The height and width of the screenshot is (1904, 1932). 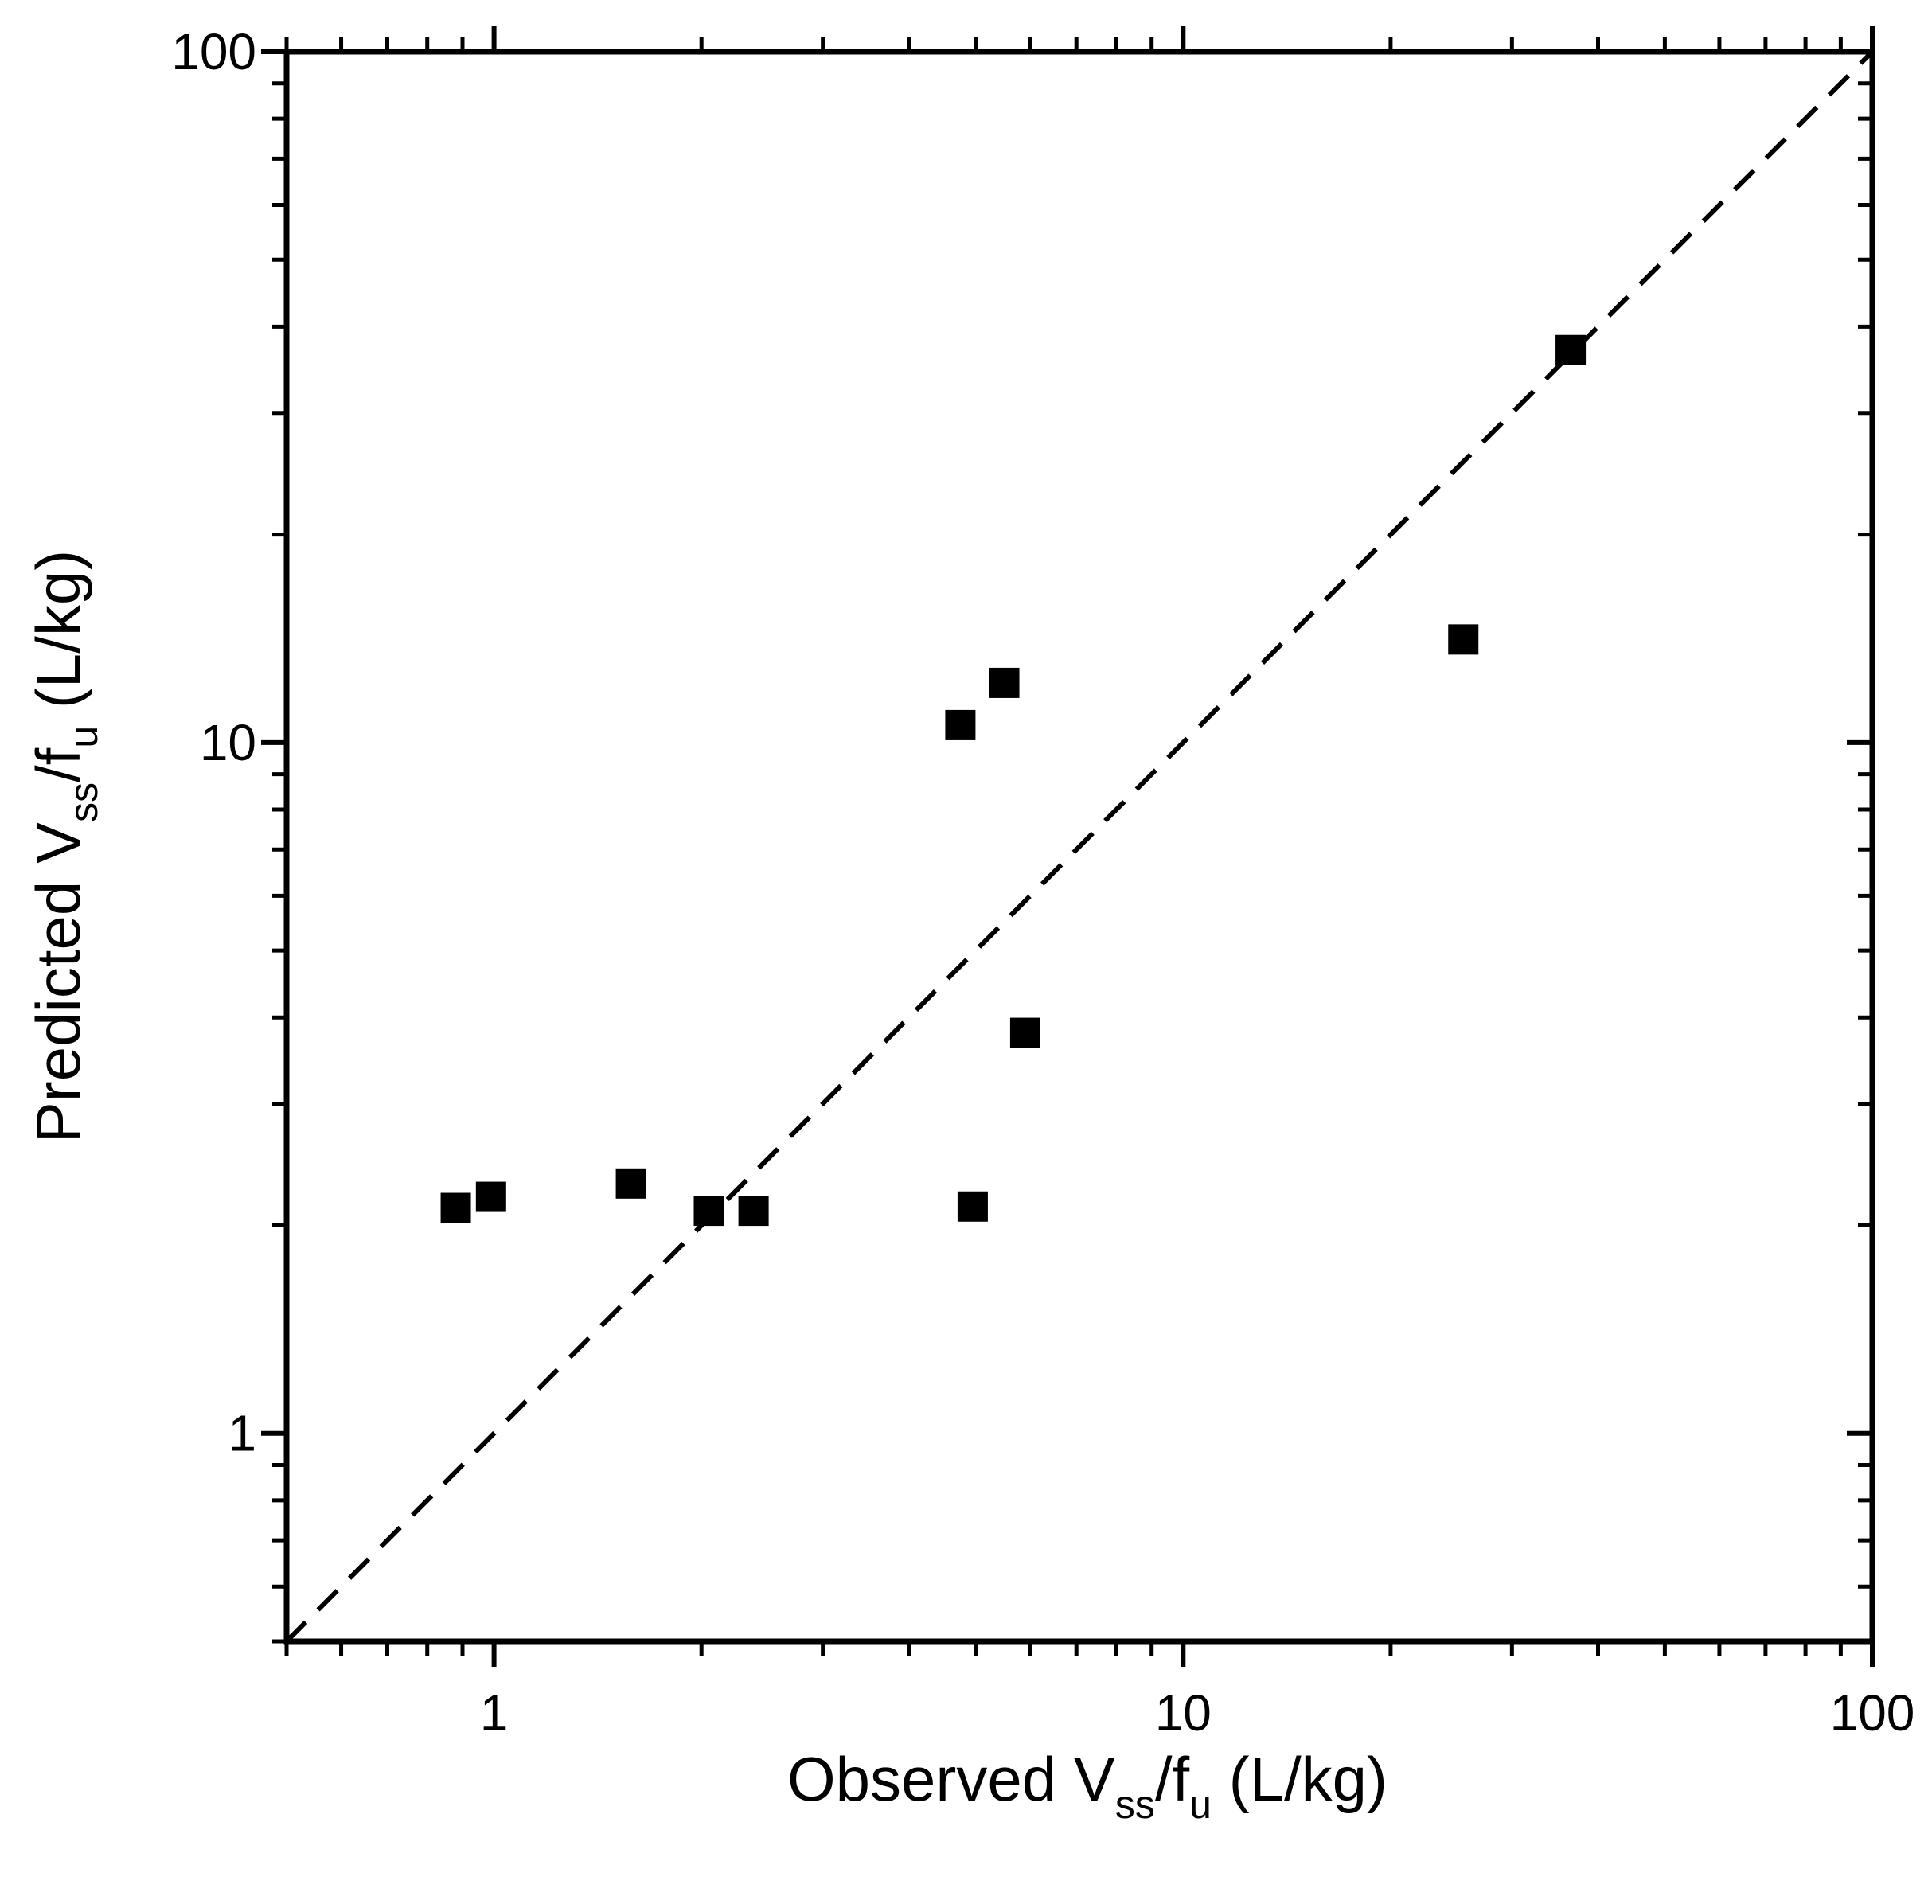 What do you see at coordinates (58, 982) in the screenshot?
I see `y-axis-title-main: Predicted V` at bounding box center [58, 982].